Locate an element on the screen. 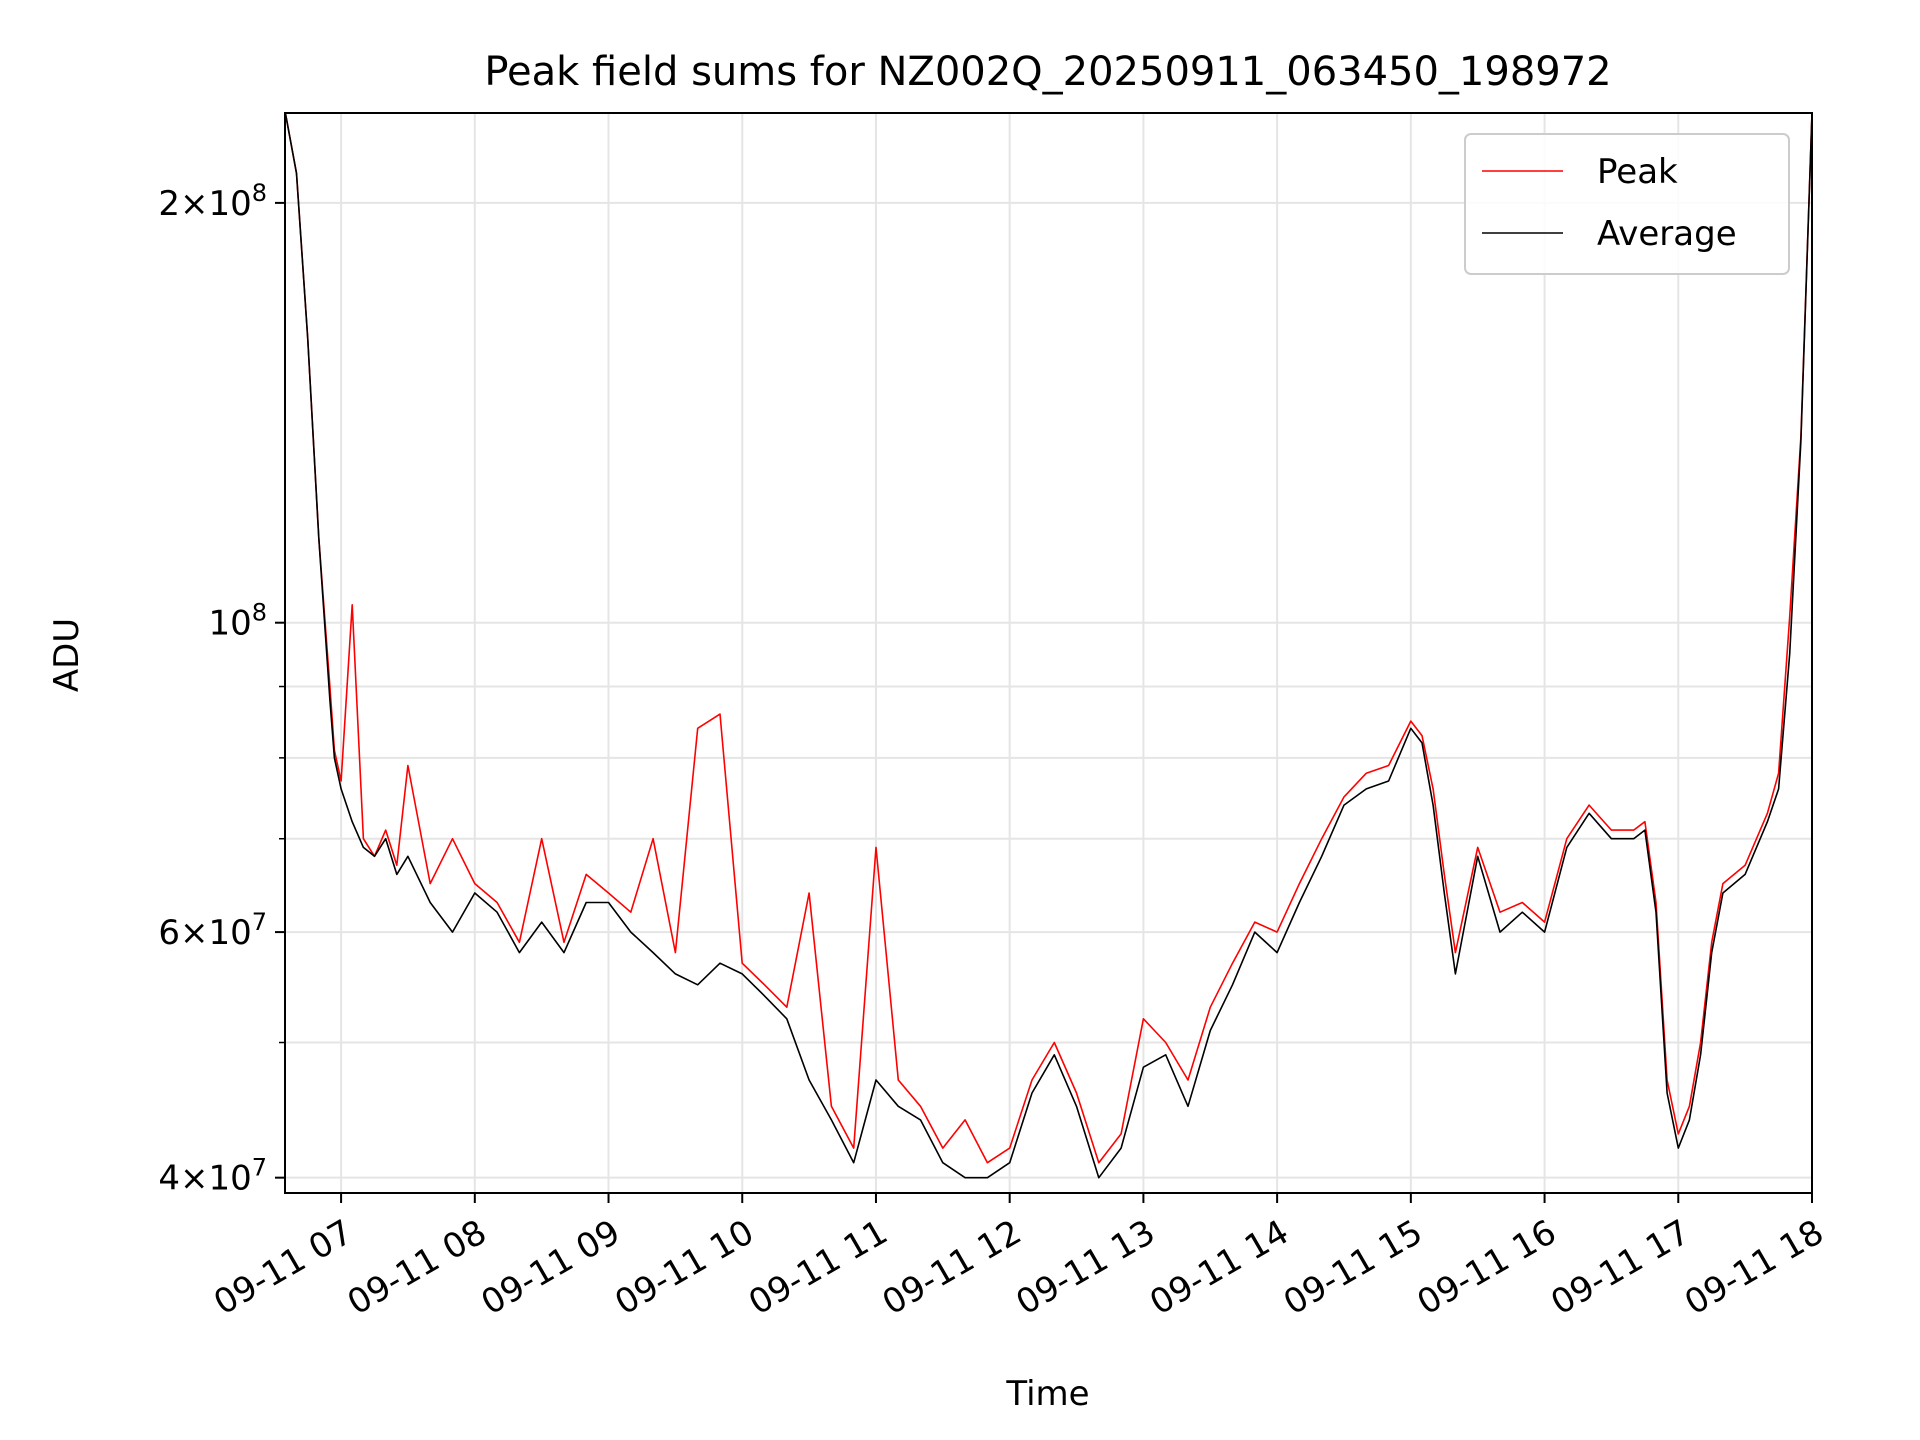 The width and height of the screenshot is (1920, 1440). y-tick-label: 2×108 is located at coordinates (212, 201).